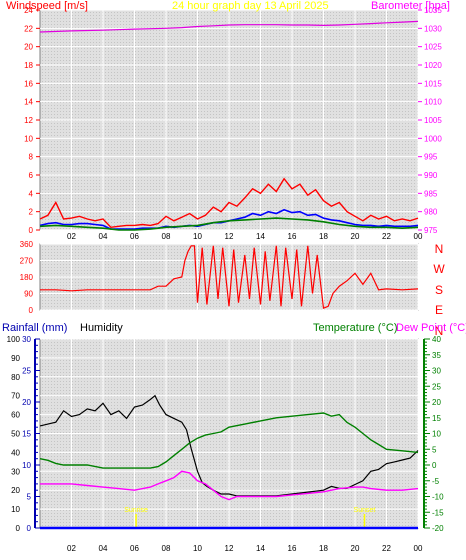  I want to click on wind-x-tick-label: 10, so click(197, 236).